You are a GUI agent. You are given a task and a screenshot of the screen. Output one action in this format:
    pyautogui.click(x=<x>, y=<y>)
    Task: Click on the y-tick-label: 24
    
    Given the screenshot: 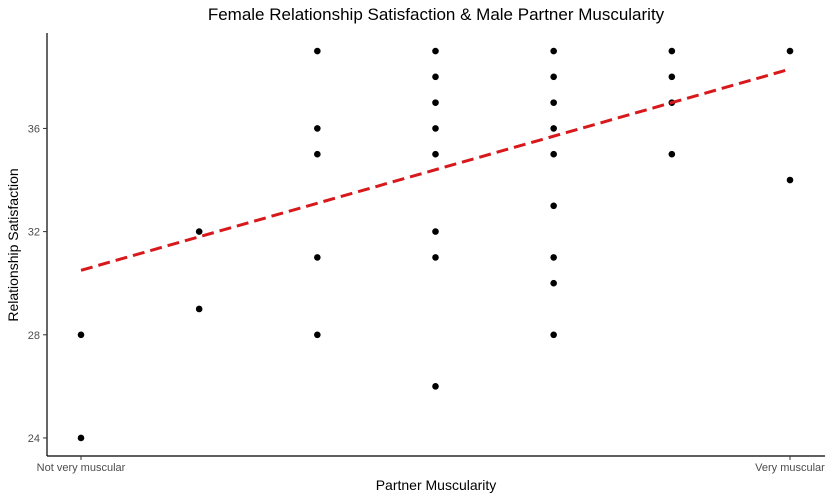 What is the action you would take?
    pyautogui.click(x=34, y=439)
    